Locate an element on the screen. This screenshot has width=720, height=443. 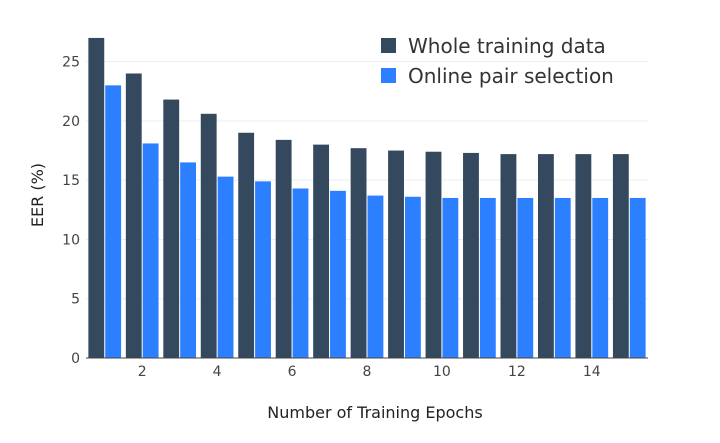
bar-series1-x7 is located at coordinates (321, 251).